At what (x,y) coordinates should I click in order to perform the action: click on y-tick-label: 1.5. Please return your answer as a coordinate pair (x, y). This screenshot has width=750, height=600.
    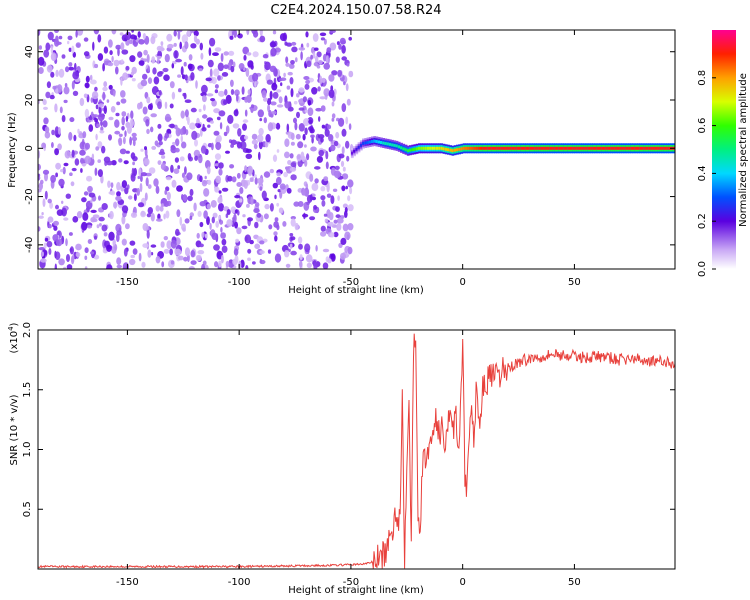
    Looking at the image, I should click on (27, 390).